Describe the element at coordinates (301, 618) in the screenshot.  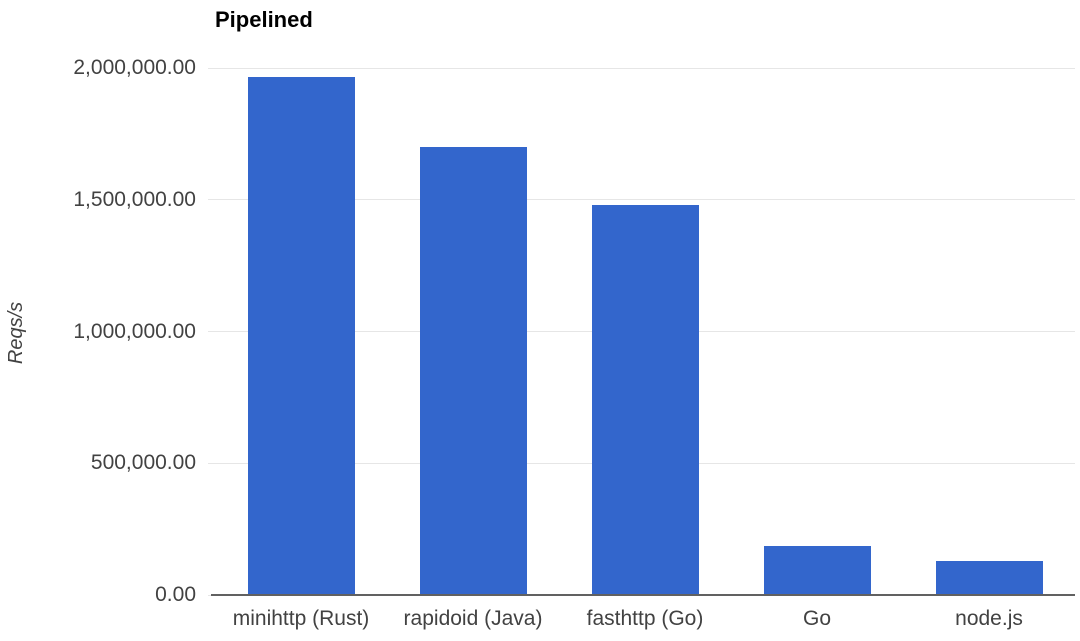
I see `x-category-label: minihttp (Rust)` at that location.